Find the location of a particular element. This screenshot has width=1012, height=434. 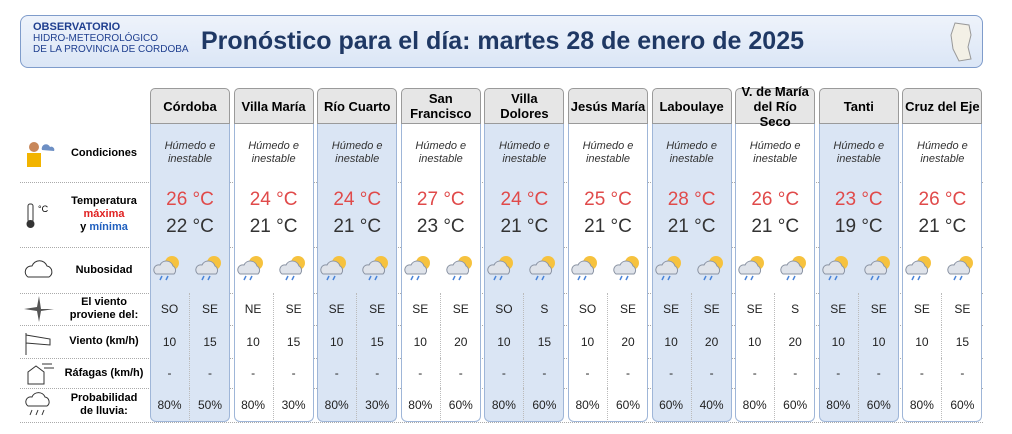

wind-from: S is located at coordinates (544, 309).